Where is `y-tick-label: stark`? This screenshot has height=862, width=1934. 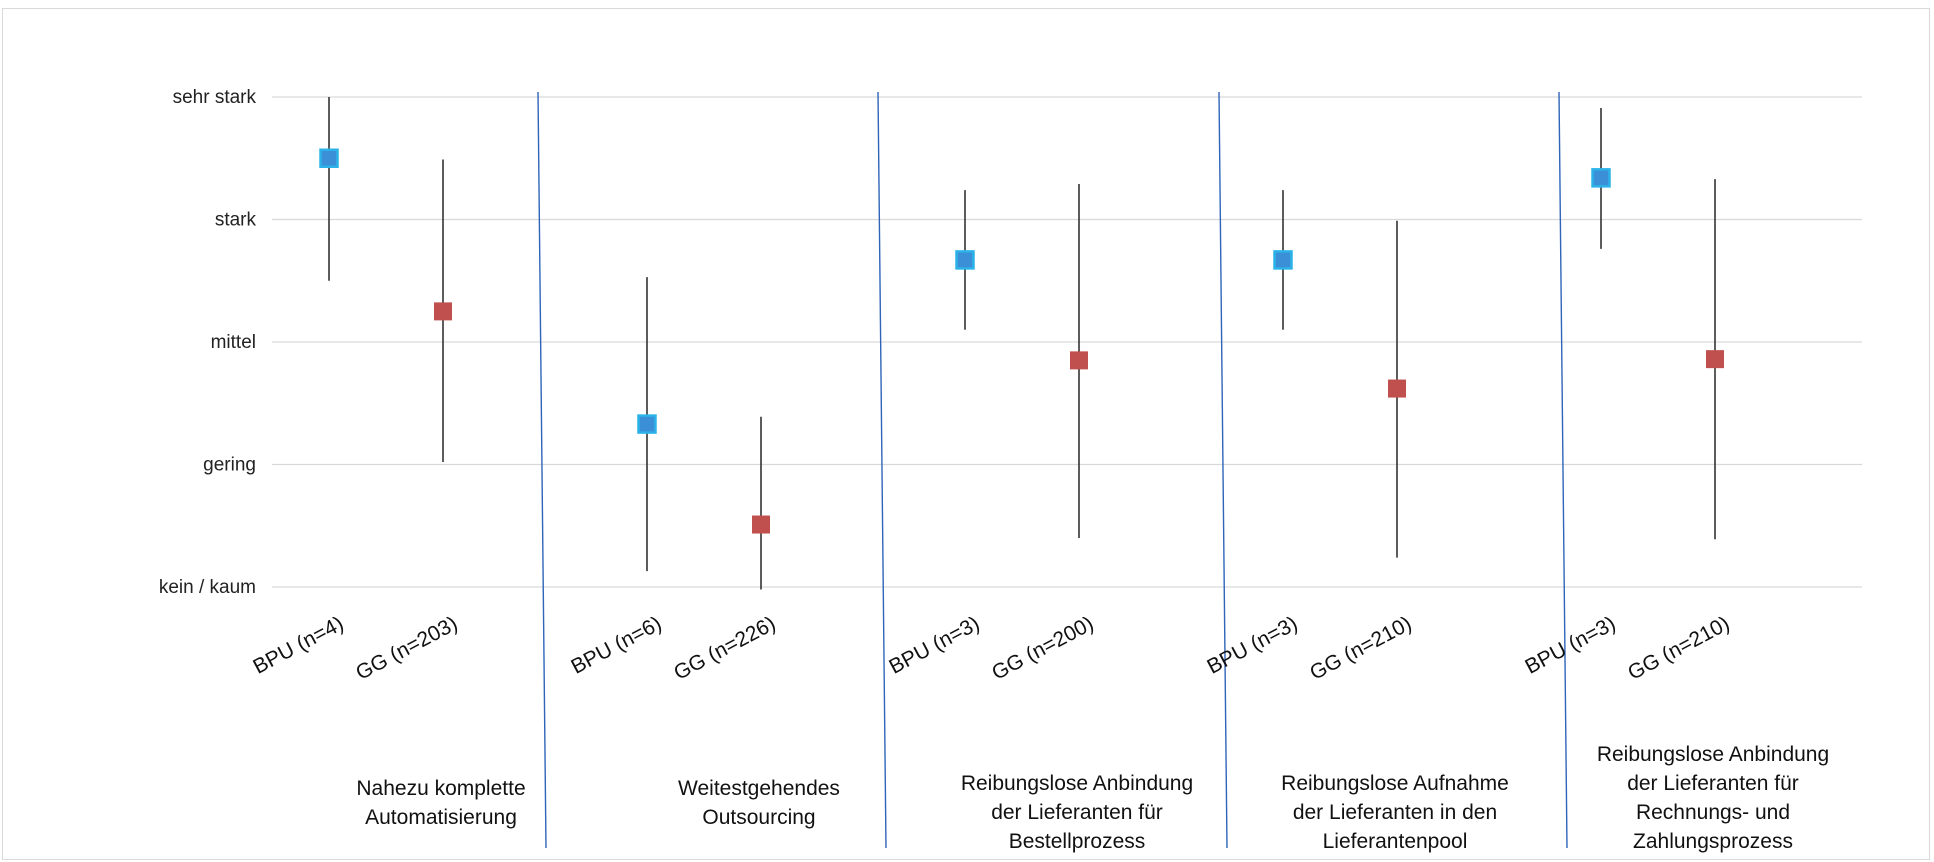
y-tick-label: stark is located at coordinates (236, 220).